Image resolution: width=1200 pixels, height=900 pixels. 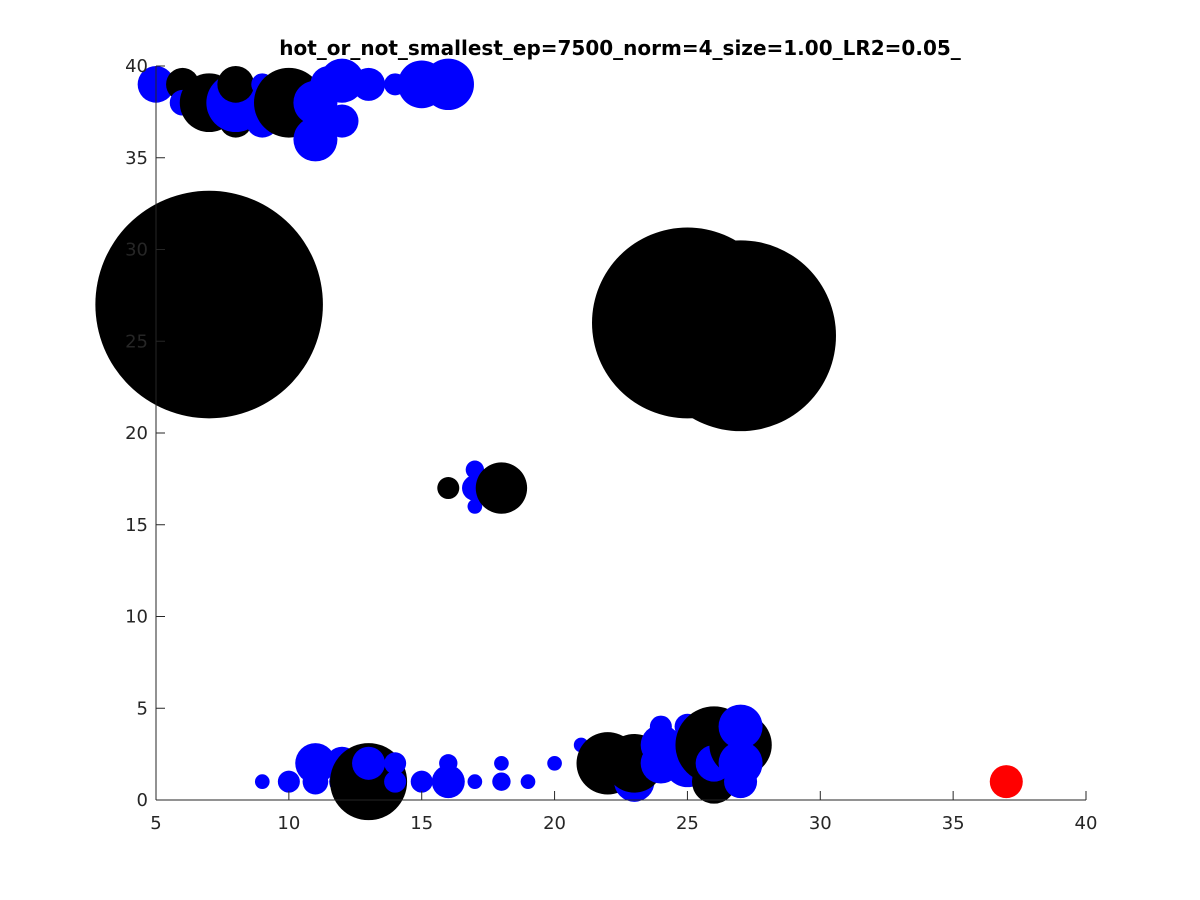 What do you see at coordinates (136, 250) in the screenshot?
I see `y-tick-label: 30` at bounding box center [136, 250].